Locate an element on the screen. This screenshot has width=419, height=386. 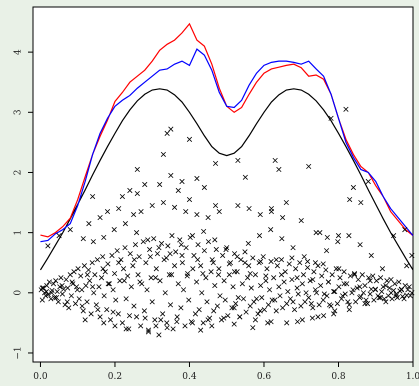
y-tick-label: −1 is located at coordinates (19, 352).